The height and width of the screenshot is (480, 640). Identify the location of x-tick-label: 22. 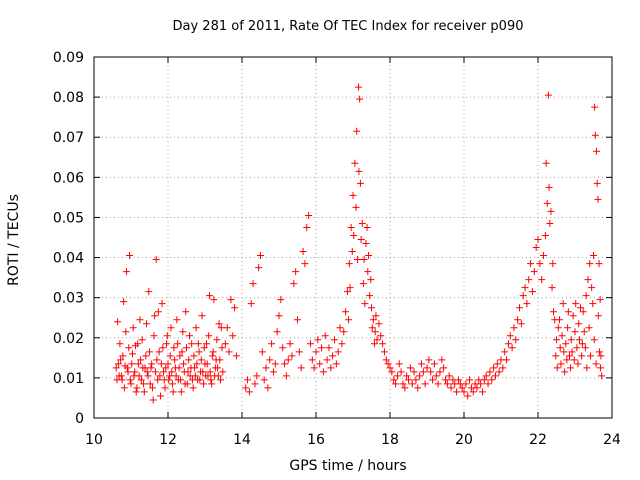
(538, 440).